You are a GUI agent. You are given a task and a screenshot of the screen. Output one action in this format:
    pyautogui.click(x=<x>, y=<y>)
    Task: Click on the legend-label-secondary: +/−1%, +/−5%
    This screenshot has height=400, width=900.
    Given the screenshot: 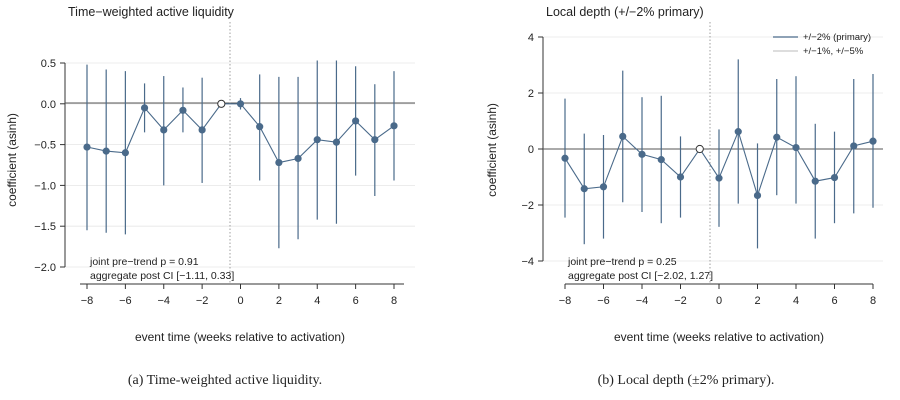 What is the action you would take?
    pyautogui.click(x=833, y=51)
    